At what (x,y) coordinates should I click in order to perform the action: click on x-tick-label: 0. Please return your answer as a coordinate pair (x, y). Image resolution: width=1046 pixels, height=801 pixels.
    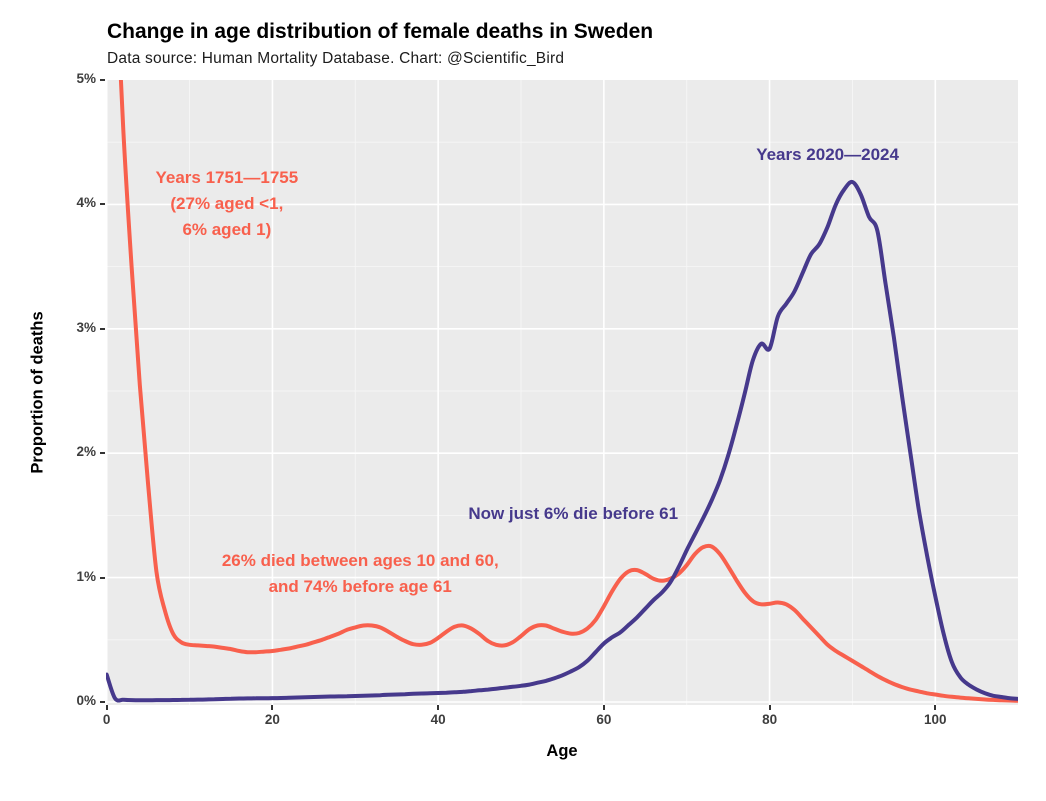
    Looking at the image, I should click on (106, 719).